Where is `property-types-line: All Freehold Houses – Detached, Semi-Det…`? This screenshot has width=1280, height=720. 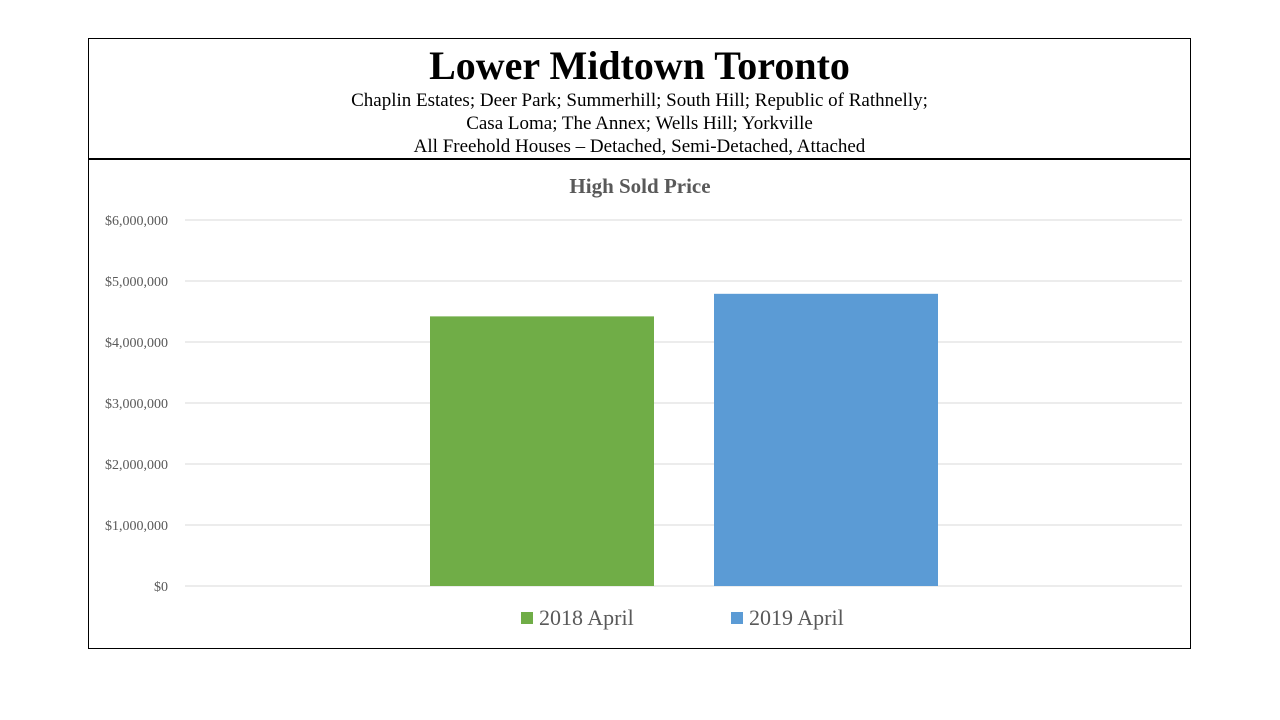 property-types-line: All Freehold Houses – Detached, Semi-Det… is located at coordinates (639, 146).